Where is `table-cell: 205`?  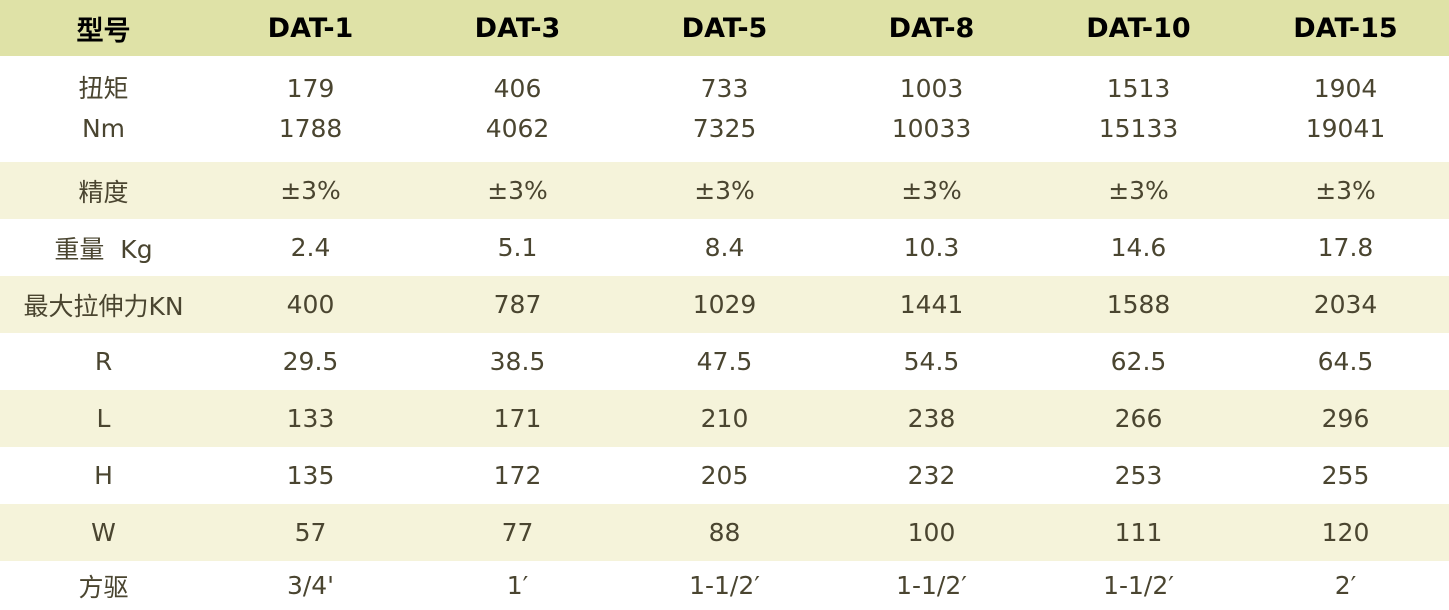
table-cell: 205 is located at coordinates (724, 475).